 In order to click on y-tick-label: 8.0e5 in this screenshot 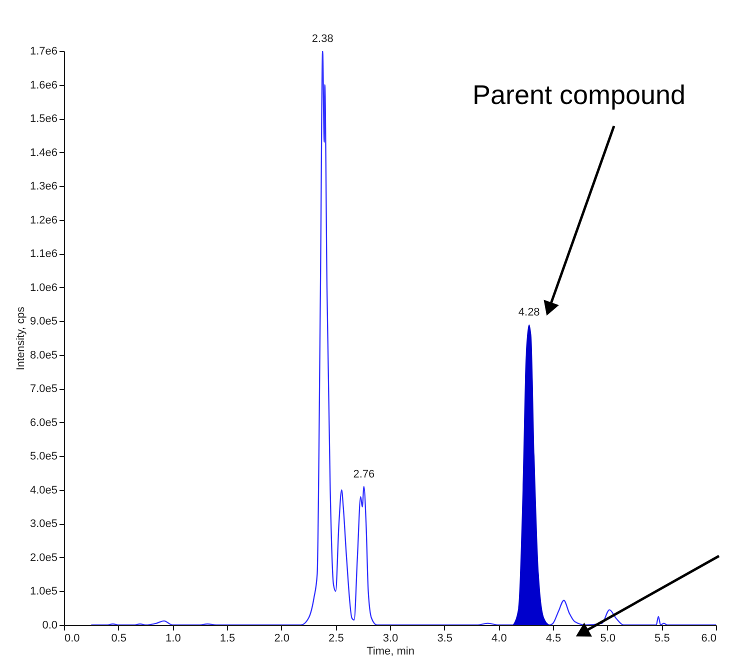, I will do `click(44, 355)`.